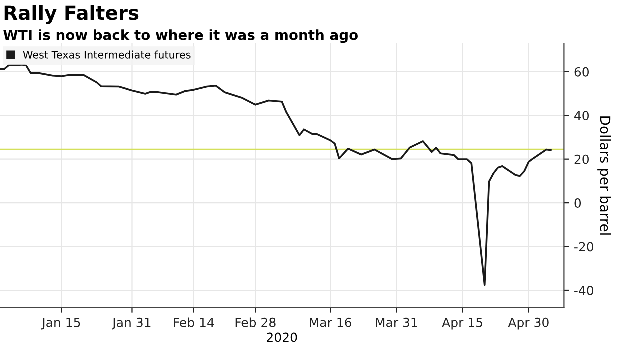 The width and height of the screenshot is (620, 348). Describe the element at coordinates (605, 175) in the screenshot. I see `y-axis-title: Dollars per barrel` at that location.